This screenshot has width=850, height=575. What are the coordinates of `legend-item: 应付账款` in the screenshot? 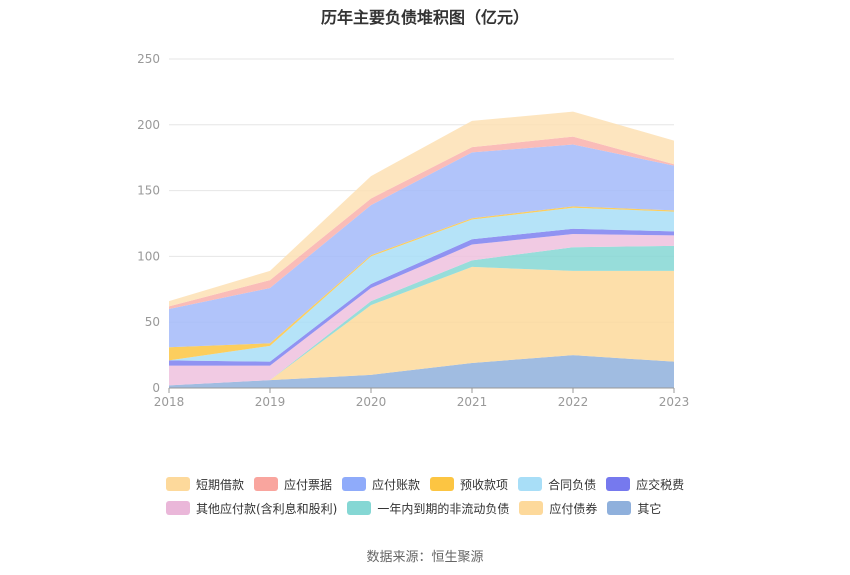 It's located at (381, 484).